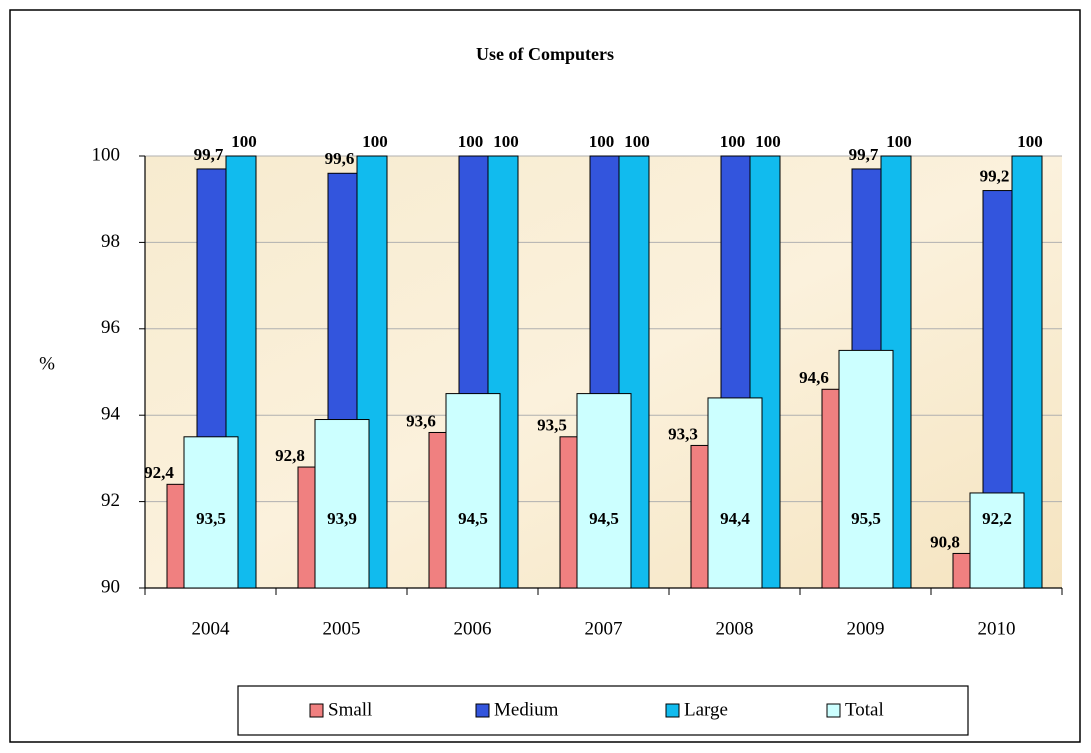 The width and height of the screenshot is (1091, 753). What do you see at coordinates (604, 628) in the screenshot?
I see `x-tick-label: 2007` at bounding box center [604, 628].